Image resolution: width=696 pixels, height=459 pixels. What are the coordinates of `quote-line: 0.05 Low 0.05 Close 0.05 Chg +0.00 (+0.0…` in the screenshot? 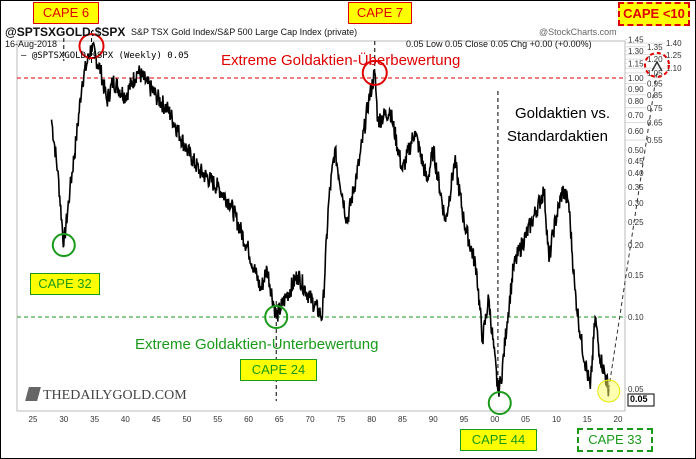 It's located at (499, 44).